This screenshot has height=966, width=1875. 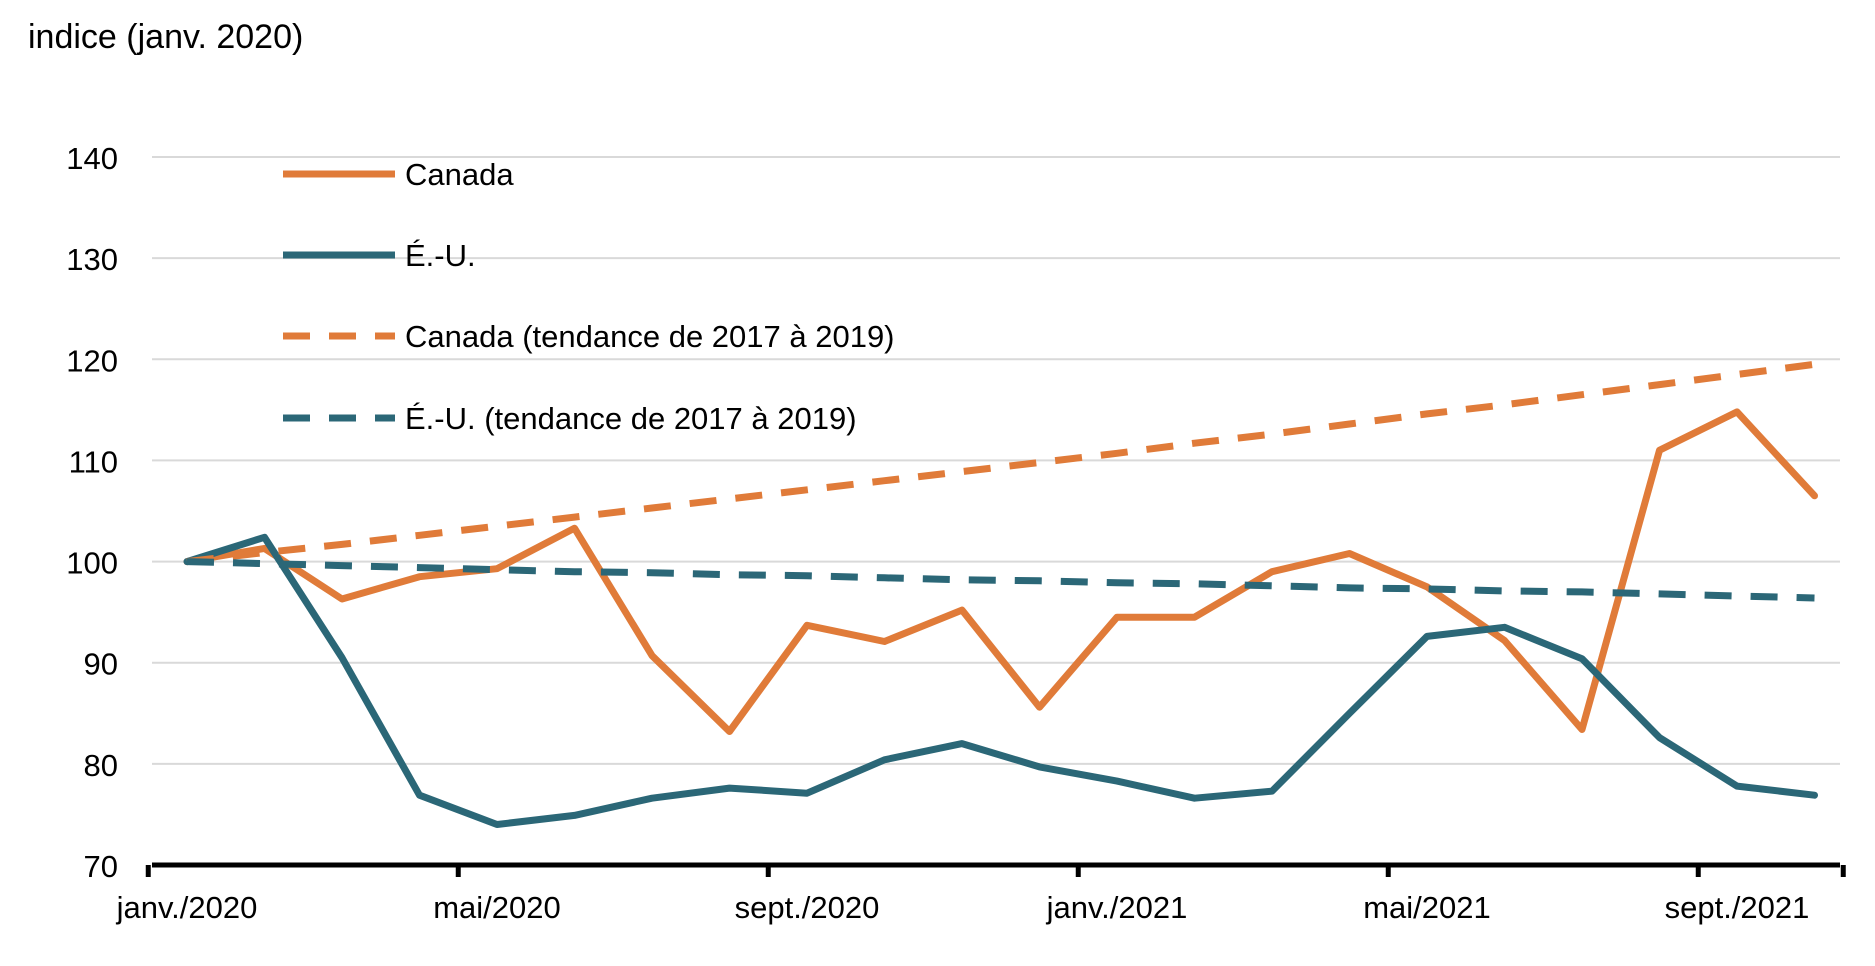 I want to click on y-axis-label: indice (janv. 2020), so click(x=165, y=37).